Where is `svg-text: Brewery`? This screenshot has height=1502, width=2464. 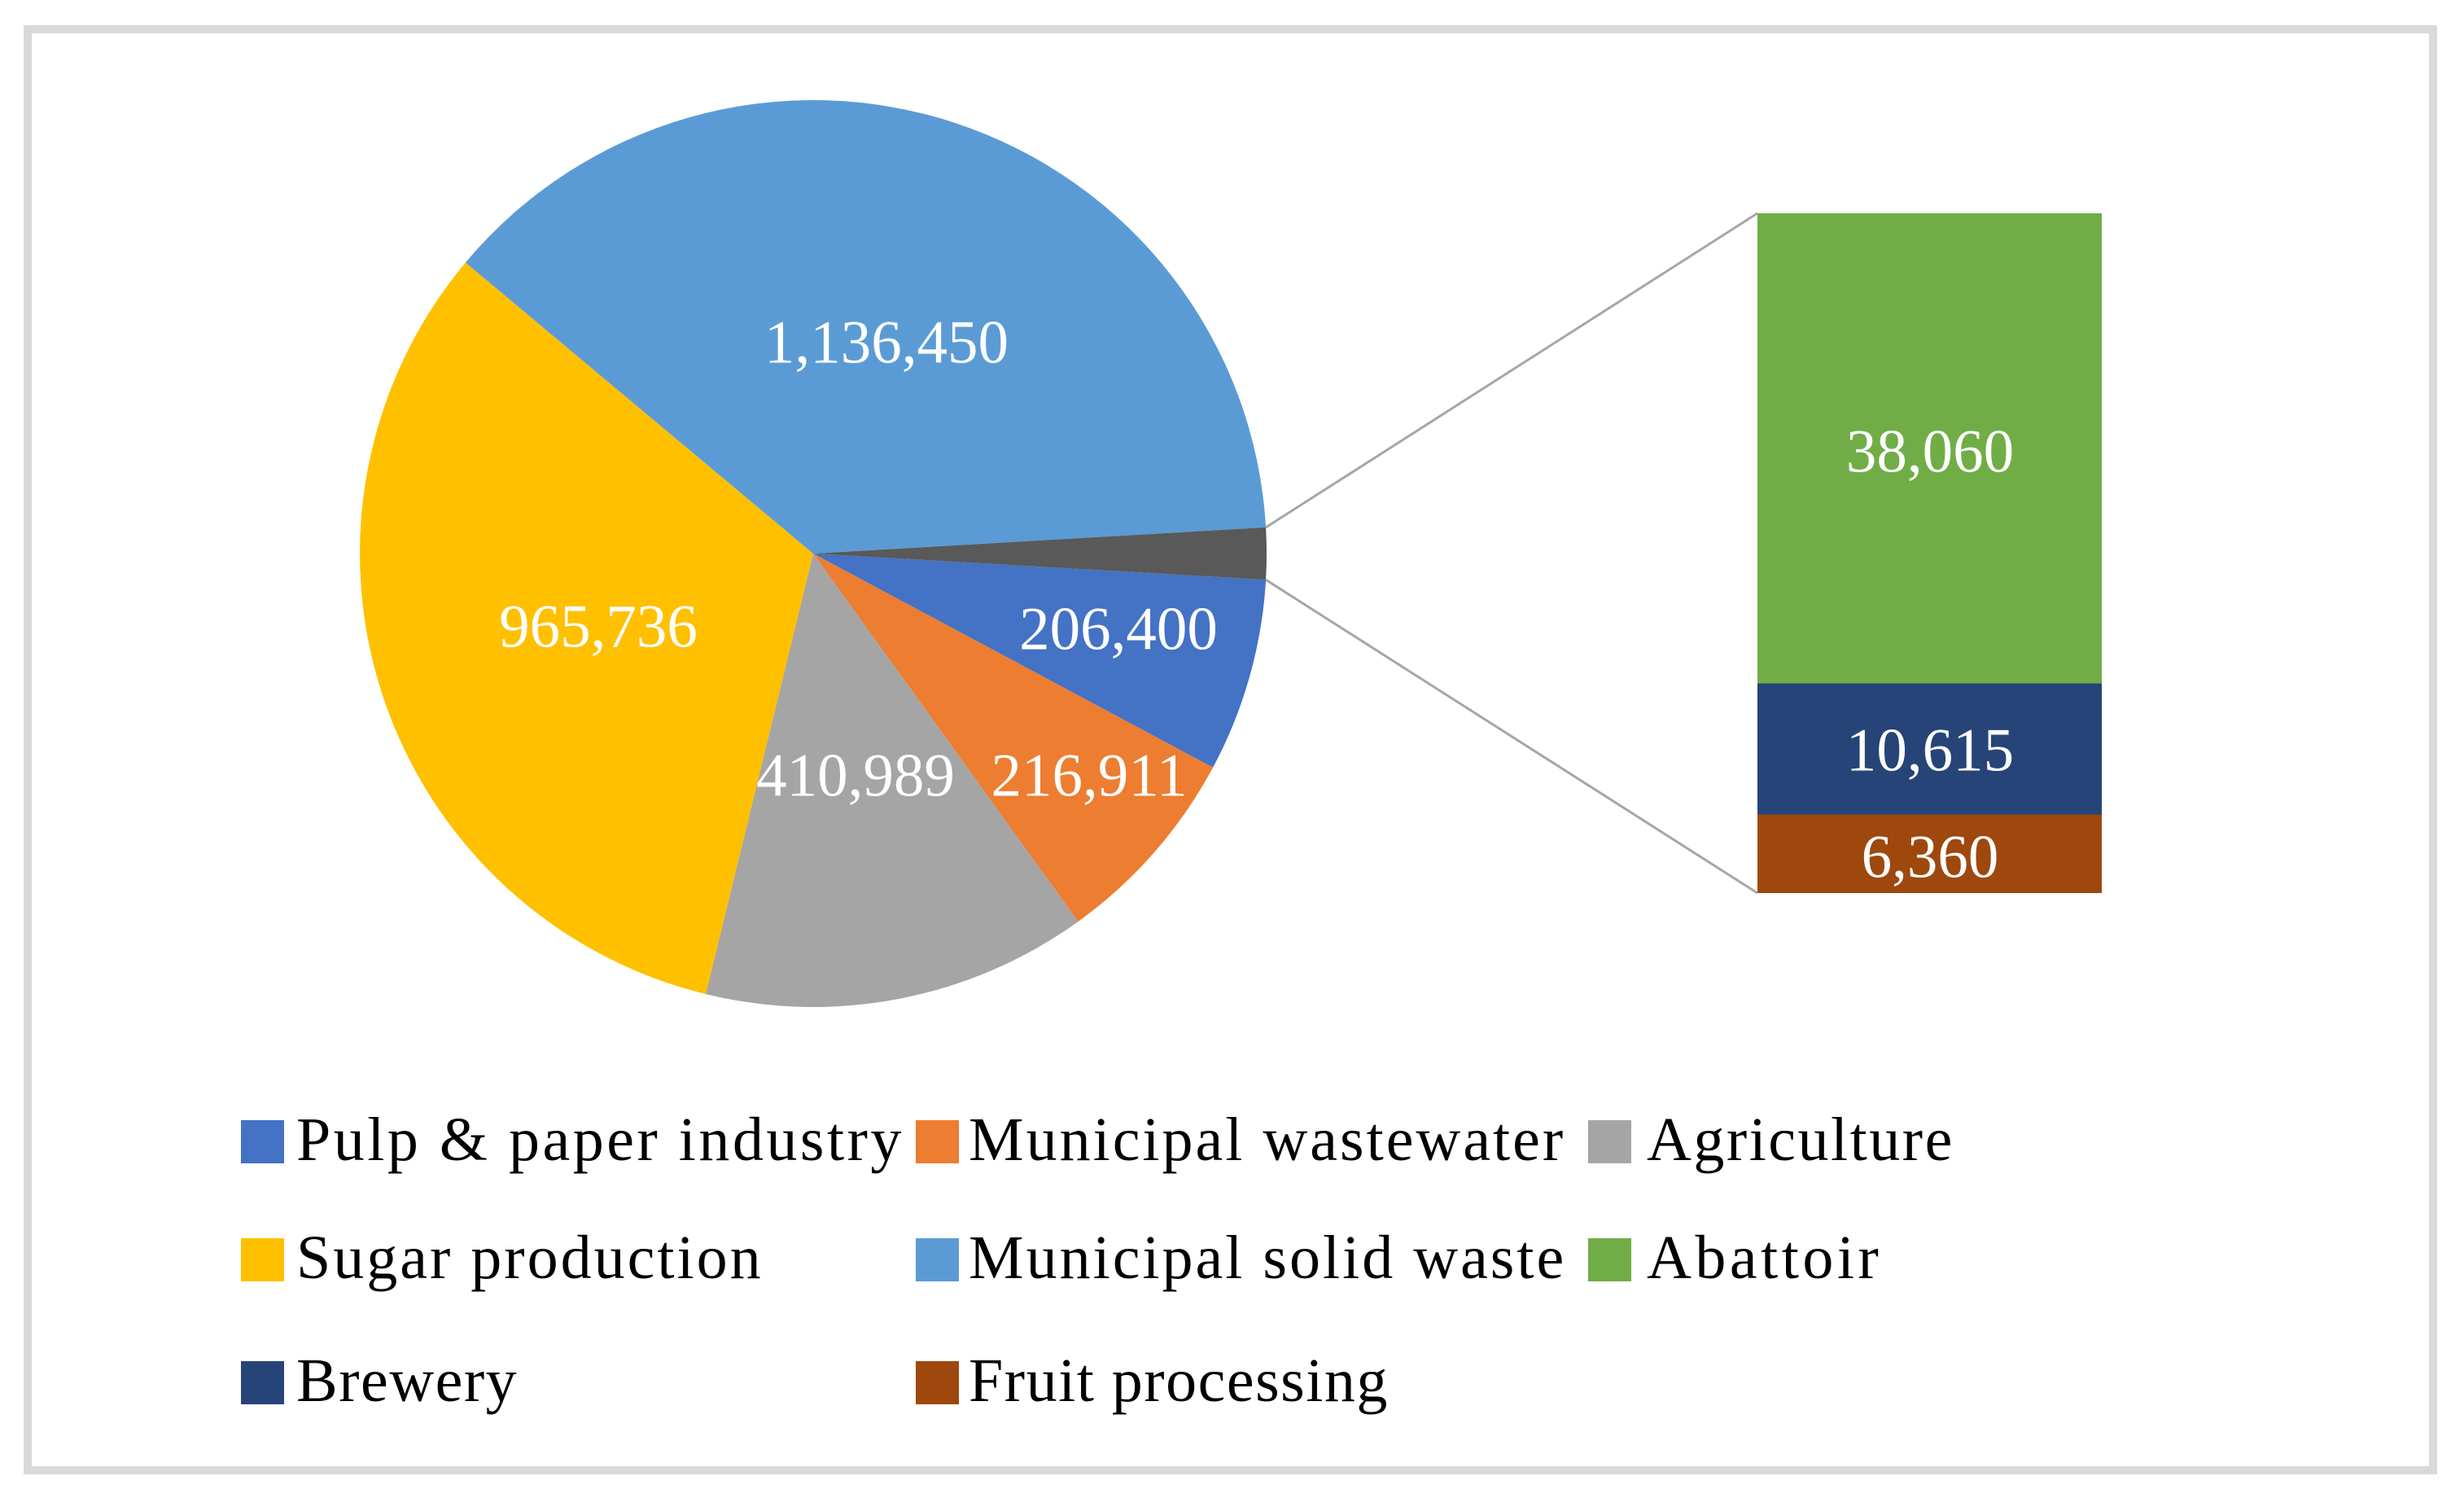
svg-text: Brewery is located at coordinates (407, 1381).